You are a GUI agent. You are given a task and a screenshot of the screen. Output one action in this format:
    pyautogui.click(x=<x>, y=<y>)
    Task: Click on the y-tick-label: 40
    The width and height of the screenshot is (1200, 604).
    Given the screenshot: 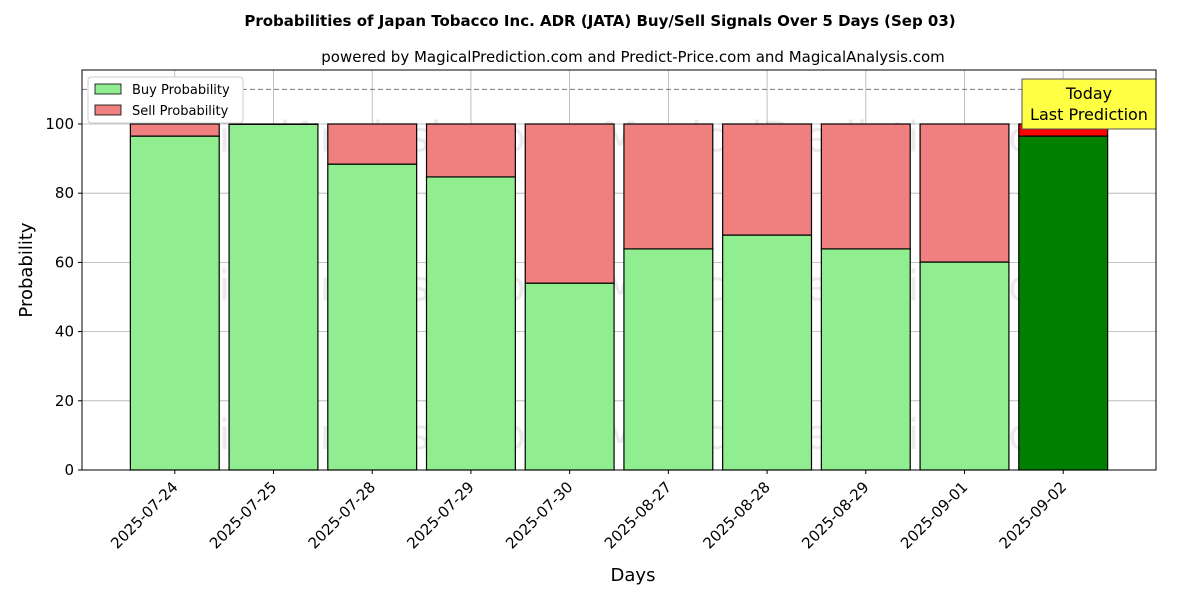 What is the action you would take?
    pyautogui.click(x=64, y=332)
    